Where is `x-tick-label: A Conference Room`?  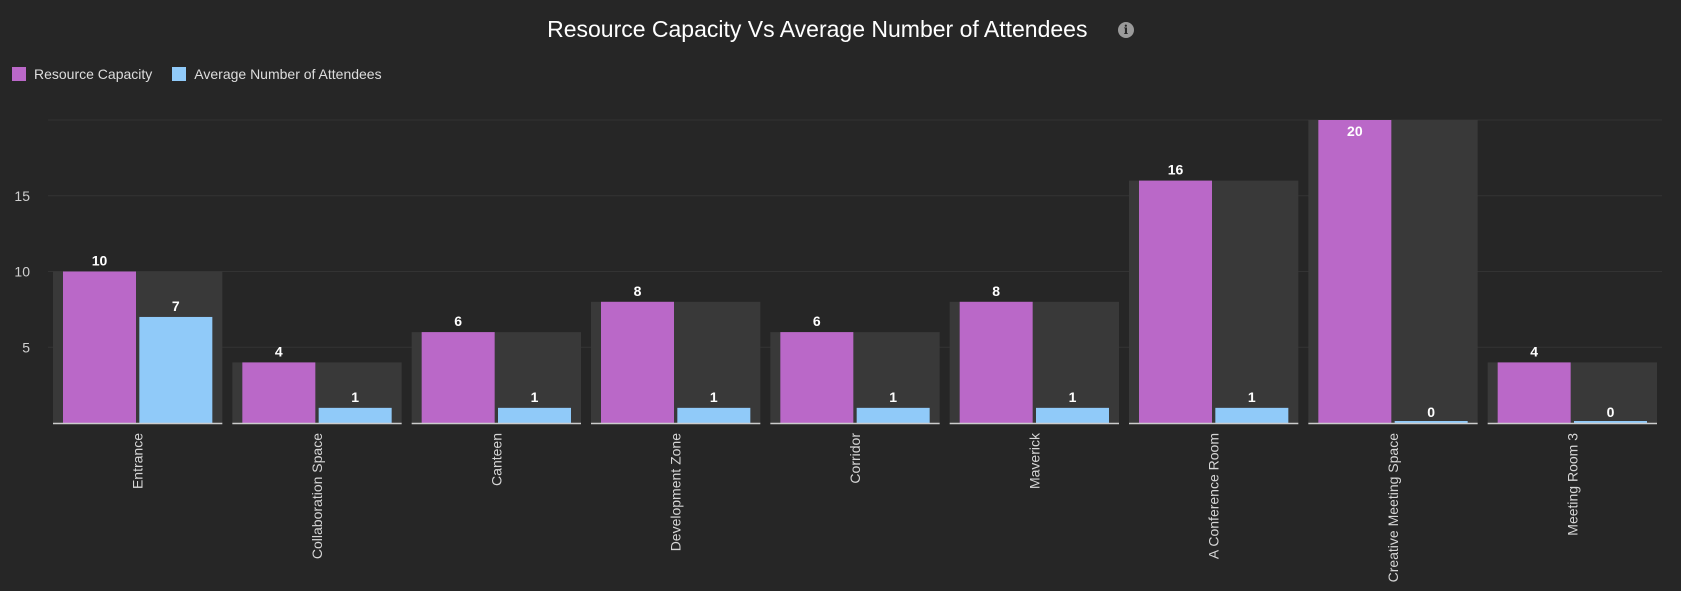
x-tick-label: A Conference Room is located at coordinates (1214, 496).